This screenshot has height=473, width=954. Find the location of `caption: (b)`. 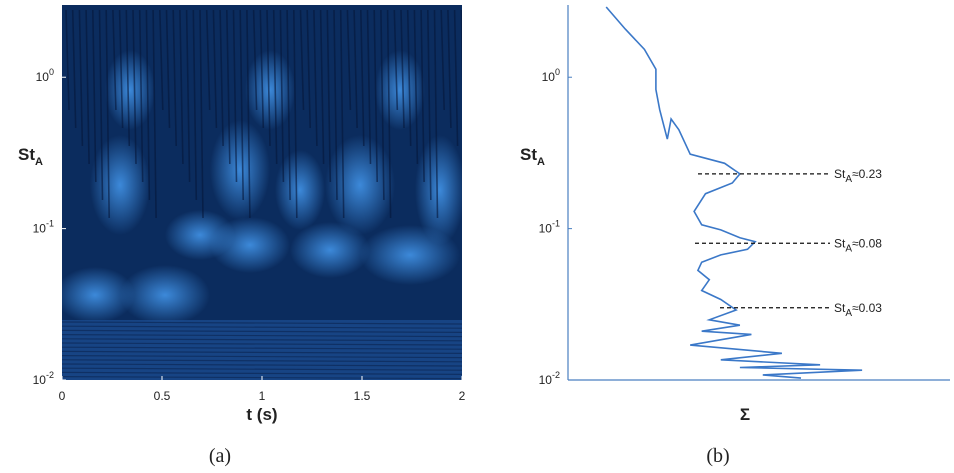

caption: (b) is located at coordinates (717, 456).